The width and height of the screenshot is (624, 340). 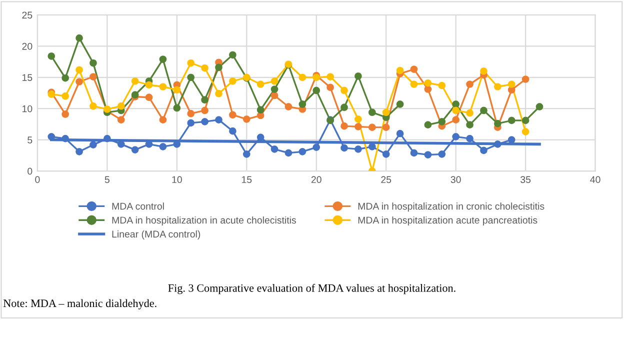 I want to click on x-tick-label: 35, so click(x=525, y=180).